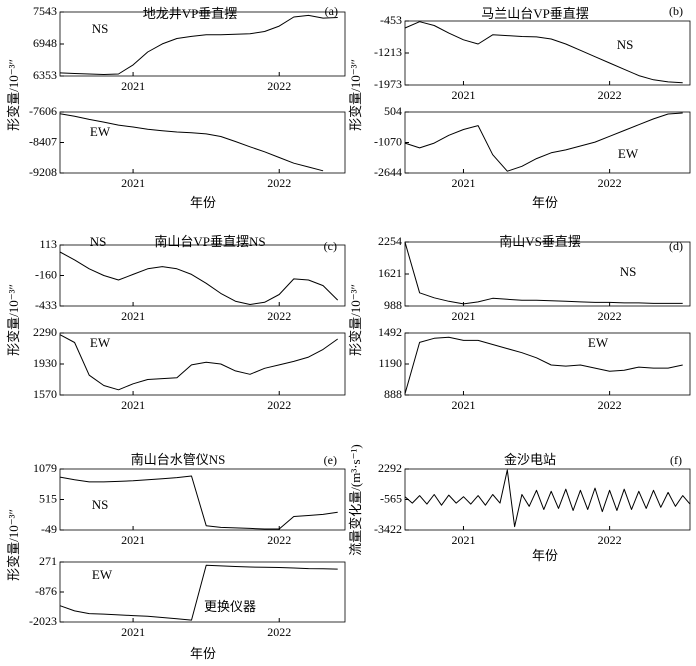  What do you see at coordinates (46, 305) in the screenshot?
I see `y-tick-label: -433` at bounding box center [46, 305].